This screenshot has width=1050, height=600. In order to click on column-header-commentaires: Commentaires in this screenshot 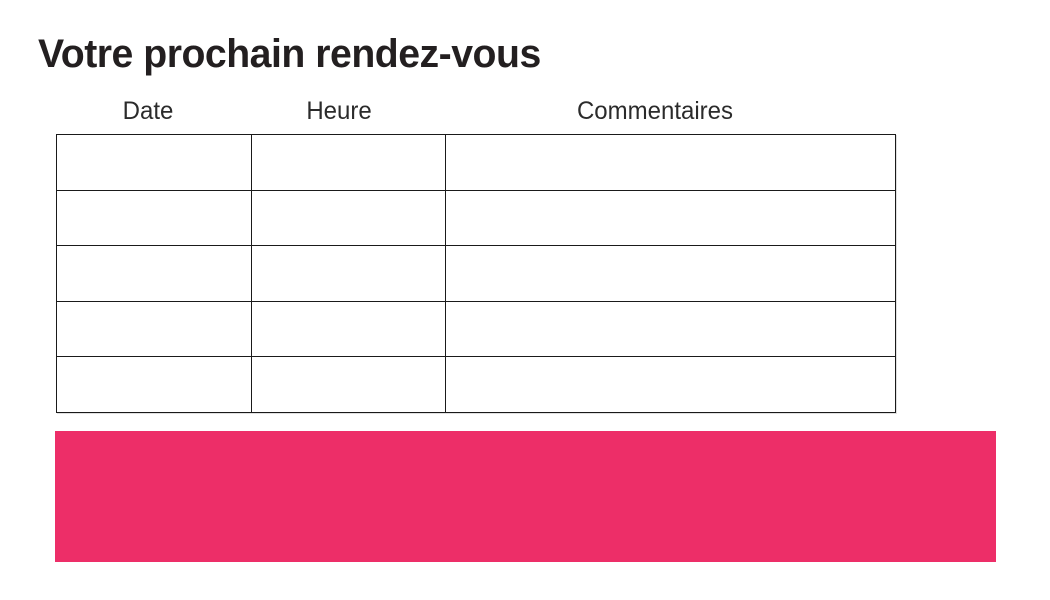, I will do `click(655, 111)`.